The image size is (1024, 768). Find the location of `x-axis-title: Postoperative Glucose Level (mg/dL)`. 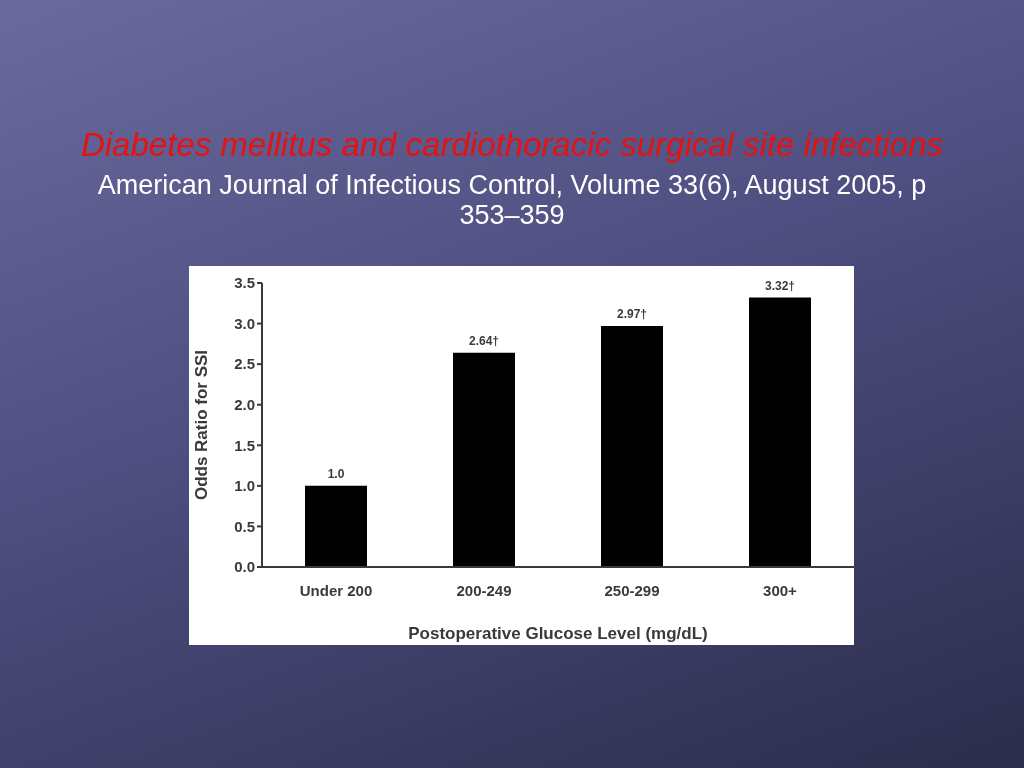

x-axis-title: Postoperative Glucose Level (mg/dL) is located at coordinates (558, 633).